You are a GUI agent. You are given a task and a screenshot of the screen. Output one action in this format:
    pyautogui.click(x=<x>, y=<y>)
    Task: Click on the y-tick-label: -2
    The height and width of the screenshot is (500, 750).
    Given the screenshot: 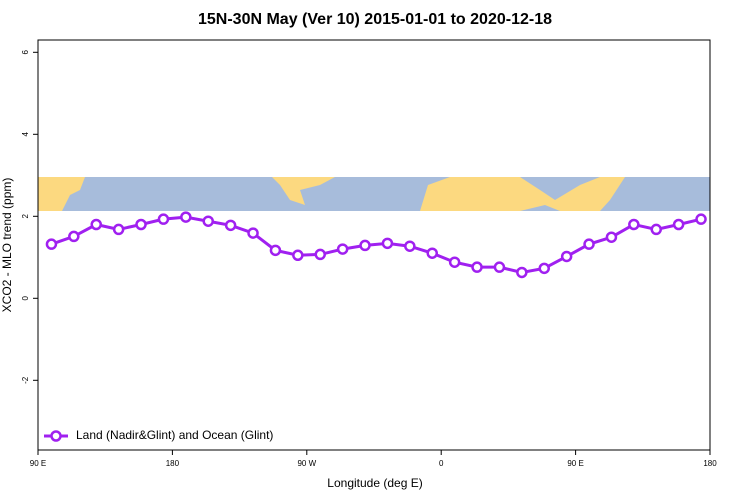 What is the action you would take?
    pyautogui.click(x=25, y=380)
    